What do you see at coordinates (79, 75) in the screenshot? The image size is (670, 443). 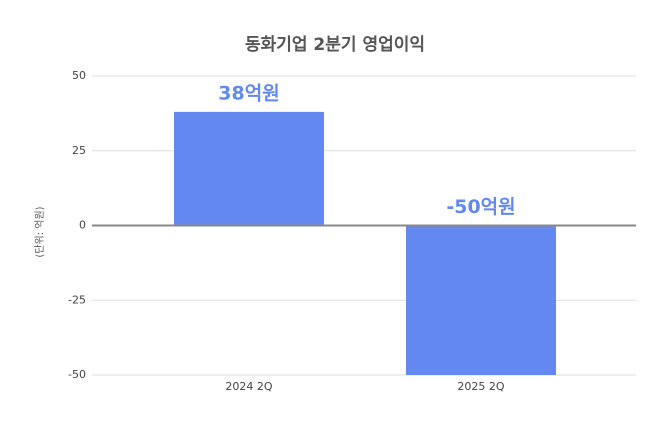 I see `y-tick-label: 50` at bounding box center [79, 75].